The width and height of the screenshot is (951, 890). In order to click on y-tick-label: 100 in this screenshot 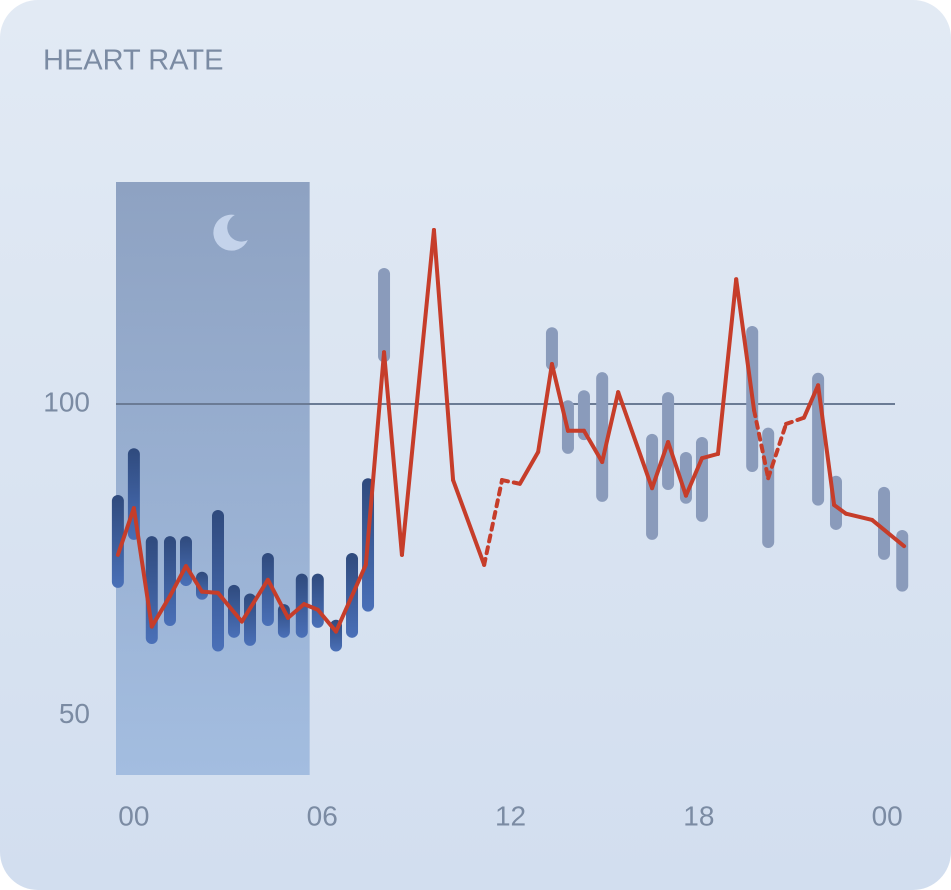, I will do `click(66, 401)`.